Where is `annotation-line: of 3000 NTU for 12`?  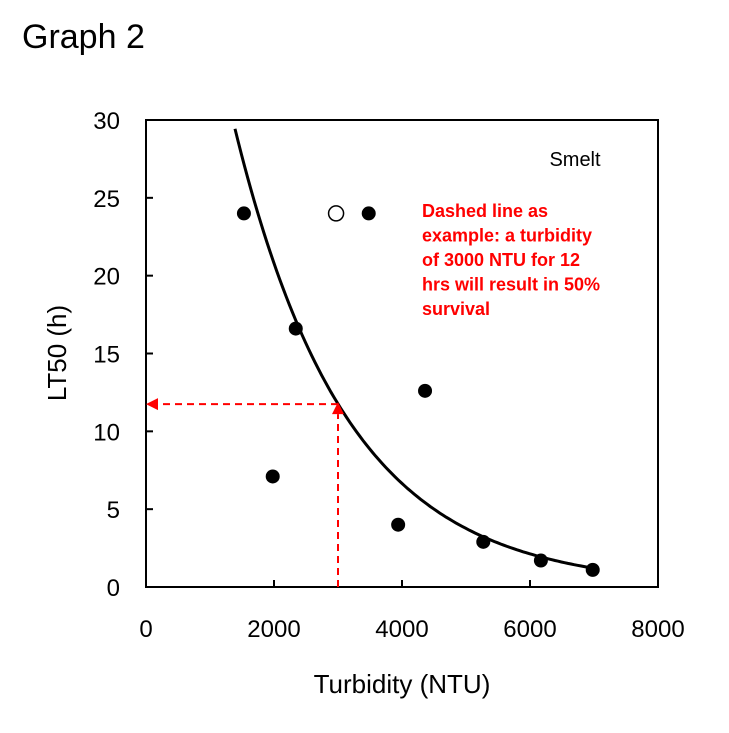 annotation-line: of 3000 NTU for 12 is located at coordinates (501, 260).